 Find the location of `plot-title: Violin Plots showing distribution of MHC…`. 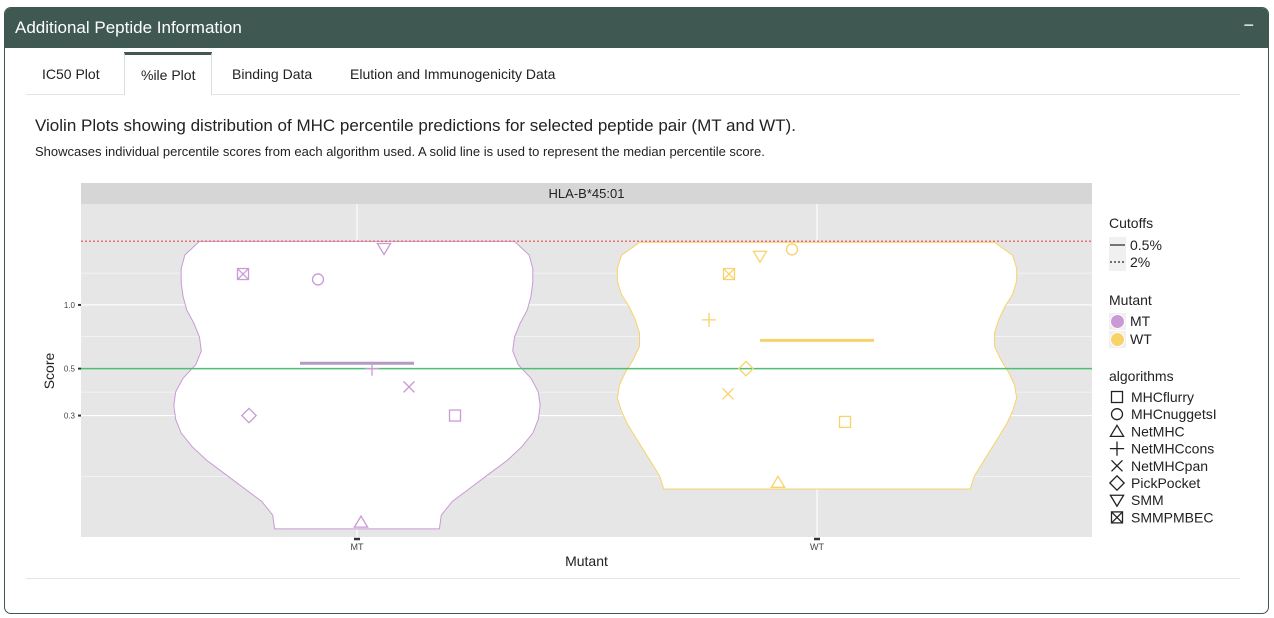

plot-title: Violin Plots showing distribution of MHC… is located at coordinates (415, 125).